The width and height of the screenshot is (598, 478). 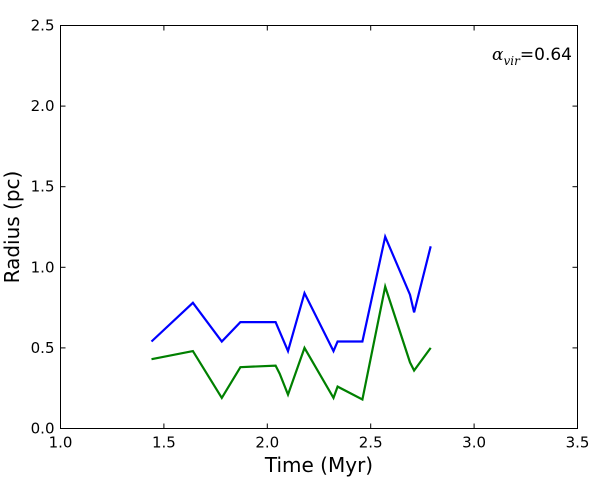 What do you see at coordinates (61, 443) in the screenshot?
I see `x-tick-label: 1.0` at bounding box center [61, 443].